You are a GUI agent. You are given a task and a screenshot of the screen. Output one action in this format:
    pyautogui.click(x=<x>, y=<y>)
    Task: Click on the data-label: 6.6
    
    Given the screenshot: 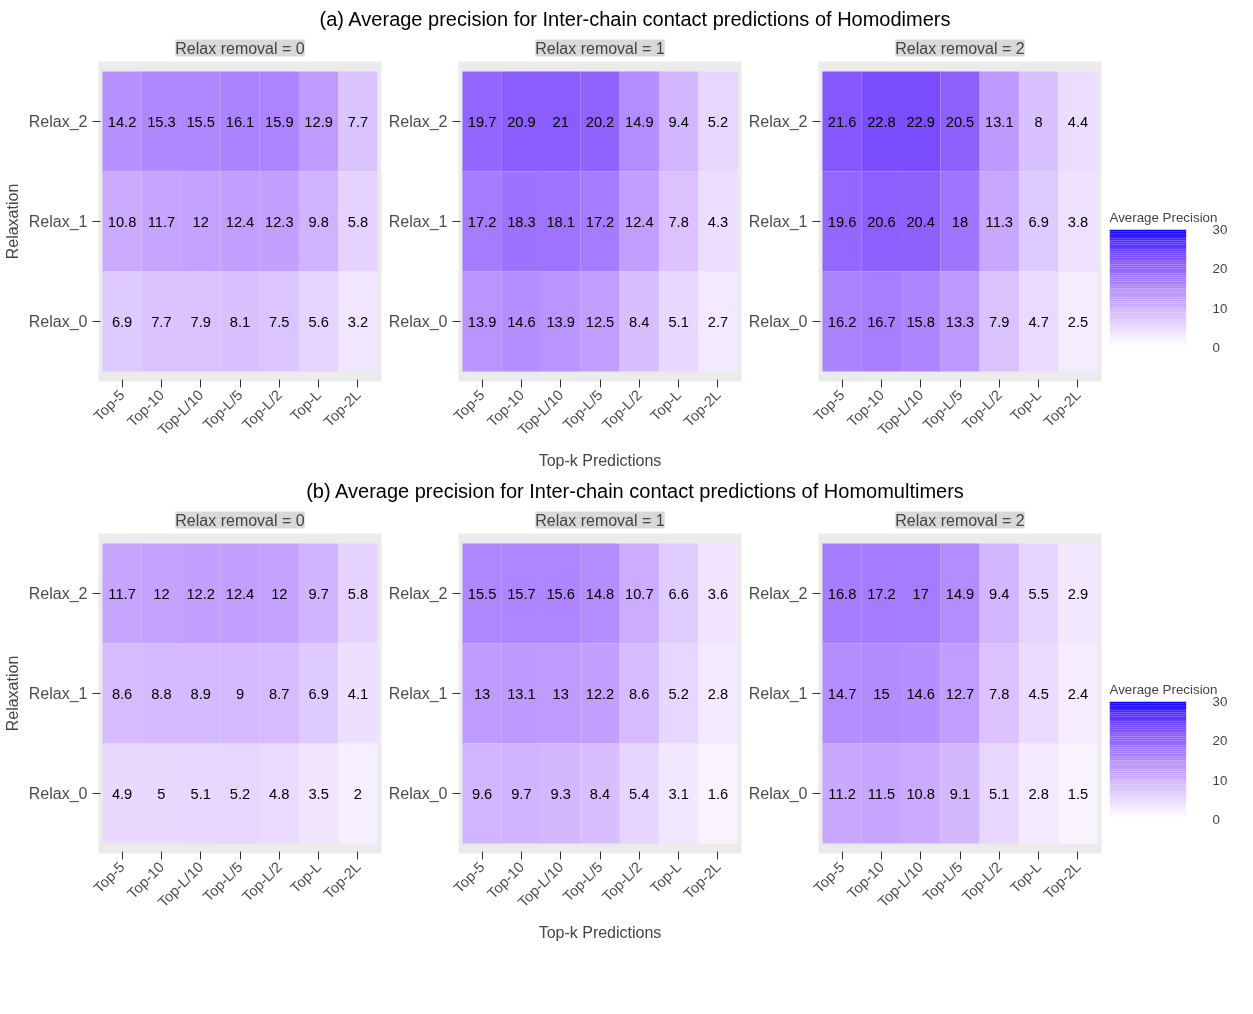 What is the action you would take?
    pyautogui.click(x=678, y=593)
    